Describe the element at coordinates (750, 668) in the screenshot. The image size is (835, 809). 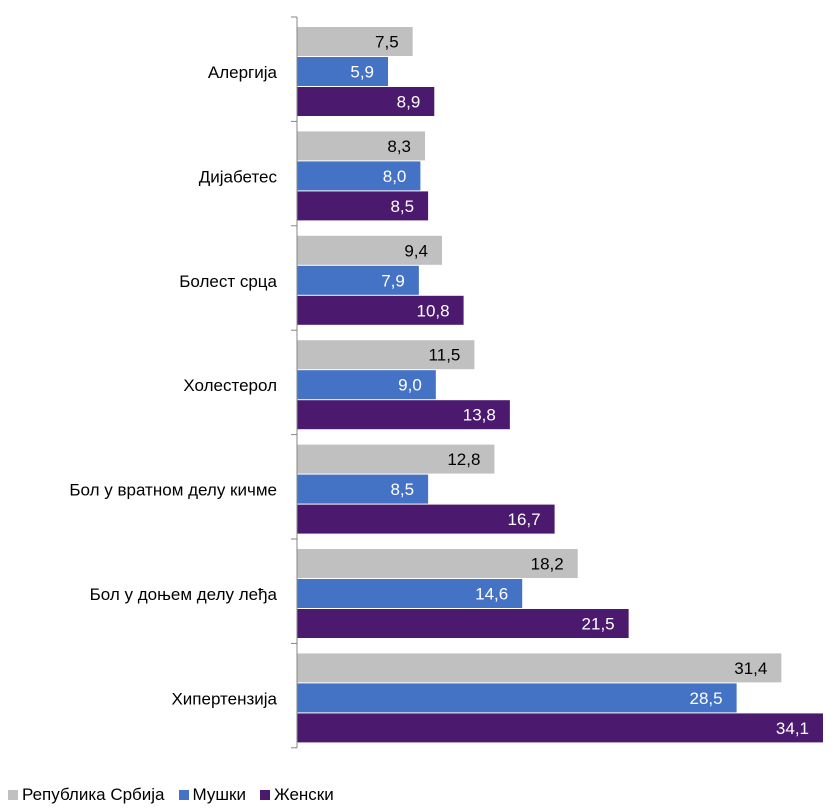
I see `data-label-serbia: 31,4` at that location.